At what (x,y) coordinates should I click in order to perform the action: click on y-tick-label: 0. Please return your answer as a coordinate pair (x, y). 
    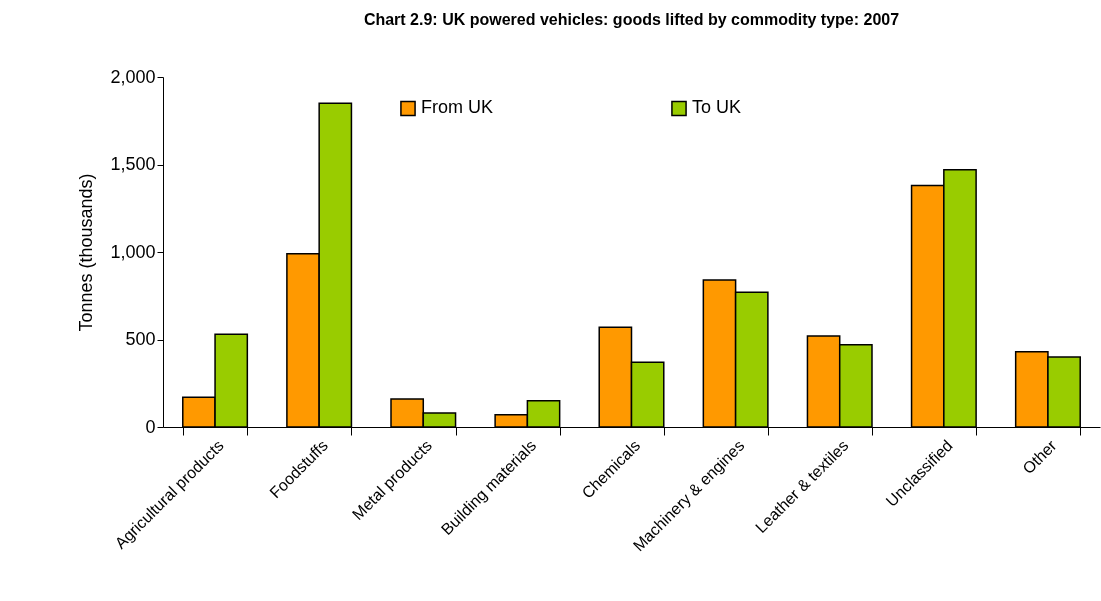
    Looking at the image, I should click on (150, 426).